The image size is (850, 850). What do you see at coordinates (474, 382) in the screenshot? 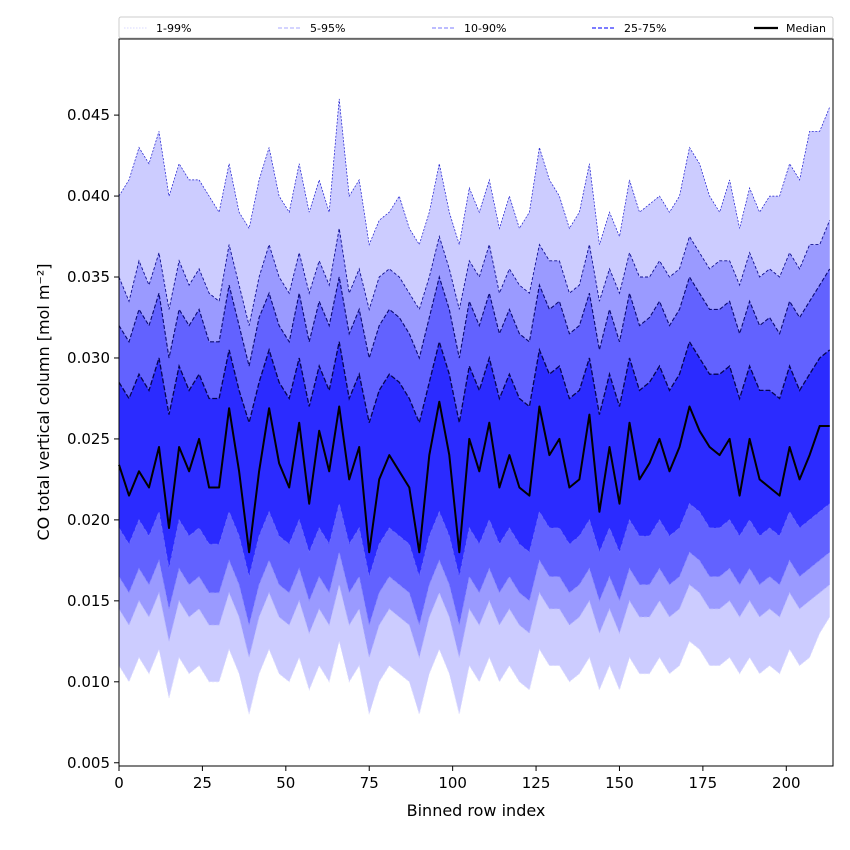
I see `line-p75` at bounding box center [474, 382].